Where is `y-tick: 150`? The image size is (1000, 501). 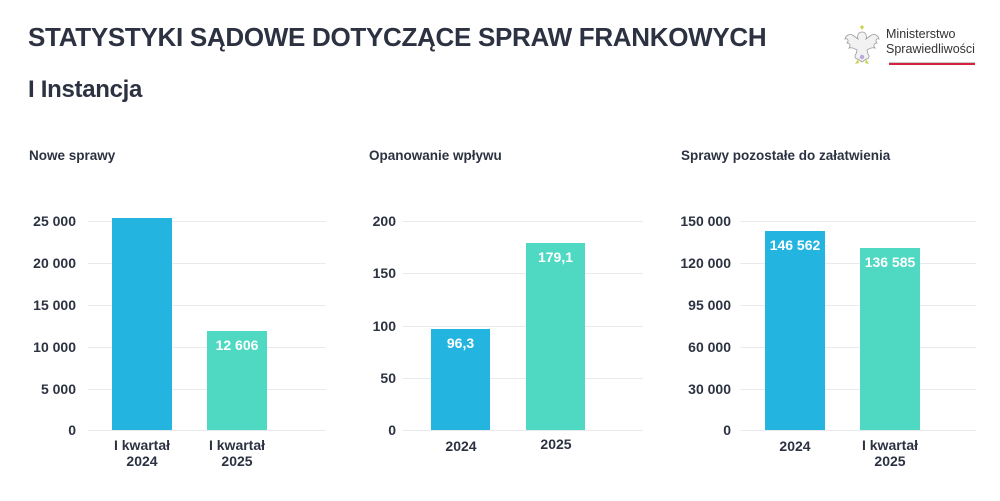
y-tick: 150 is located at coordinates (384, 273).